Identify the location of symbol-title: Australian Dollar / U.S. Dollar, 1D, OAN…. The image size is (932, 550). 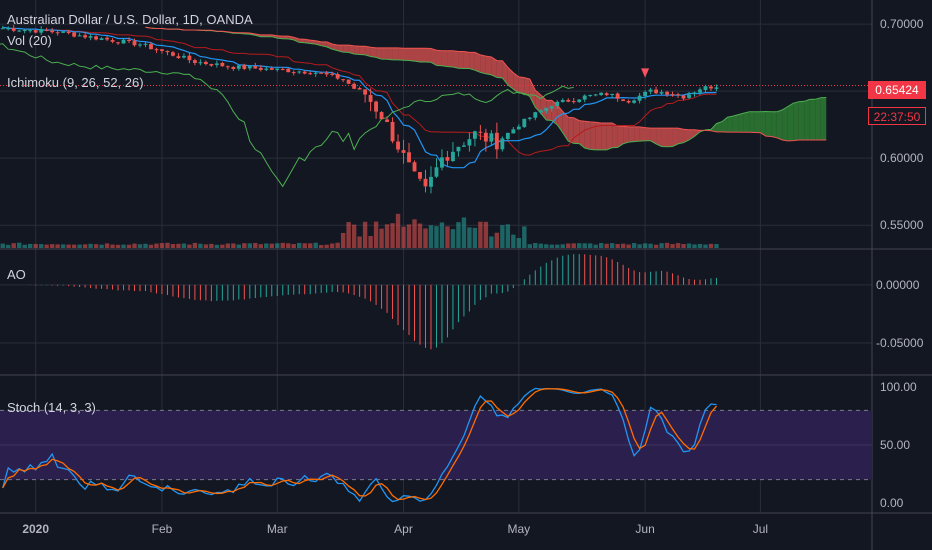
(130, 19).